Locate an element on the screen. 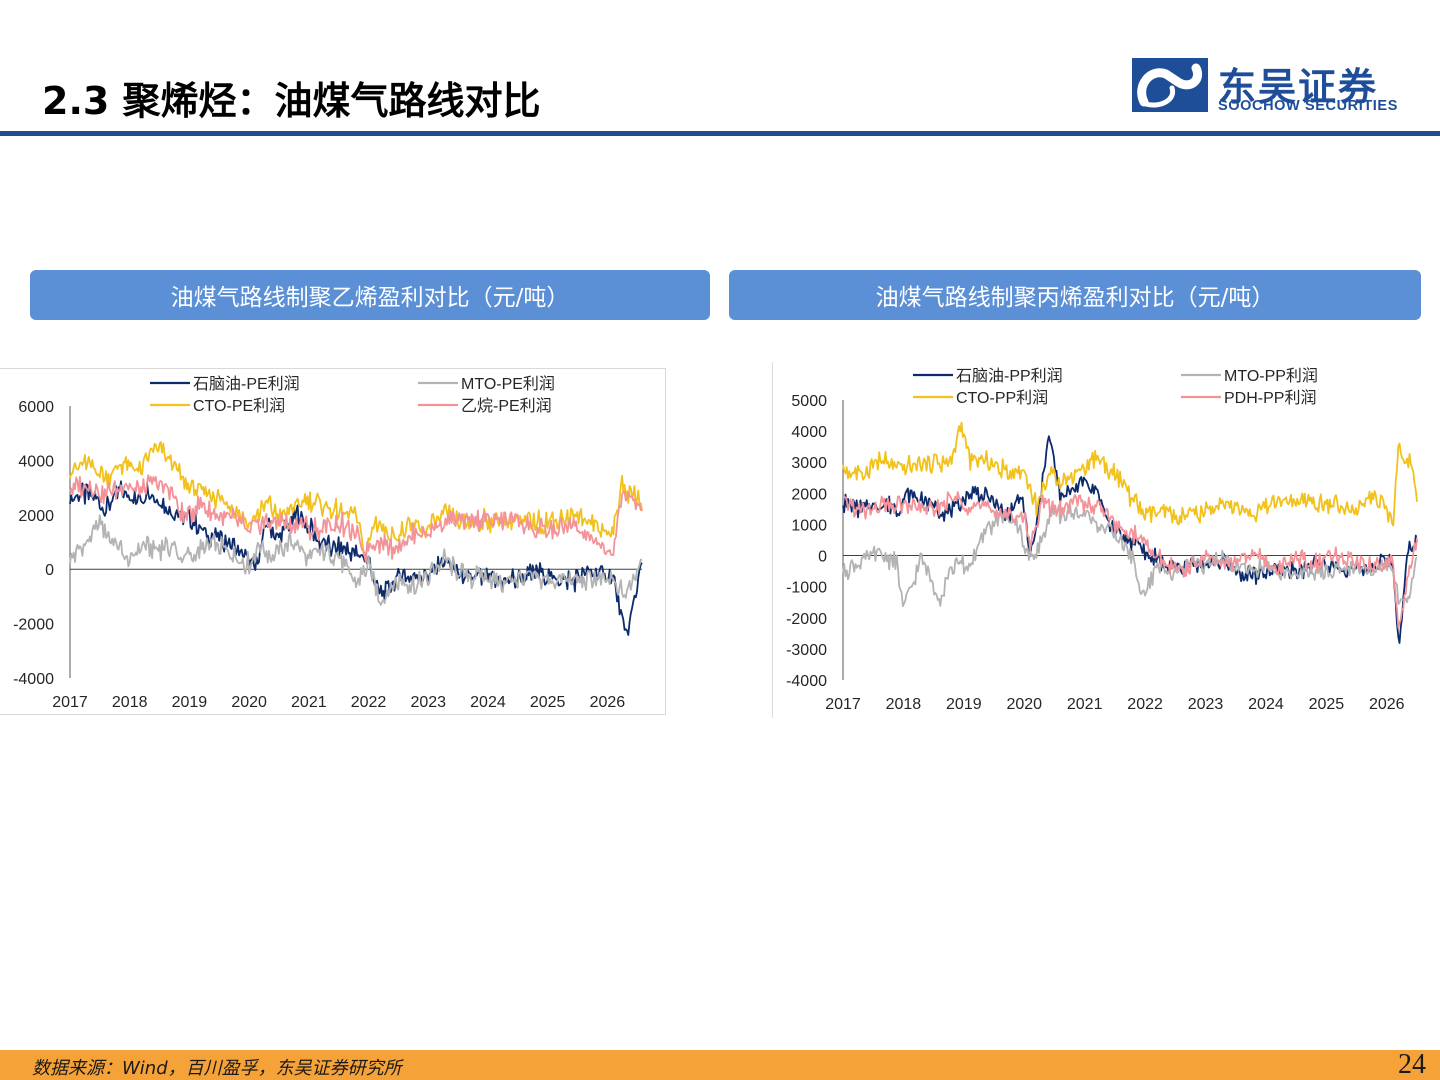  legend-label: 石脑油-PP利润 is located at coordinates (1009, 376).